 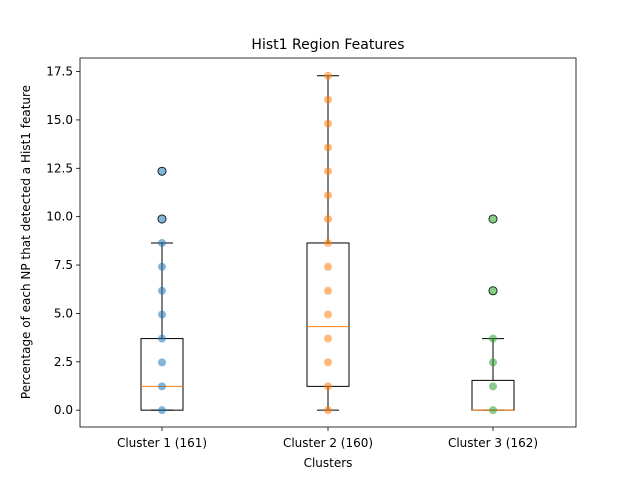 I want to click on y-tick-label: 17.5, so click(x=59, y=72).